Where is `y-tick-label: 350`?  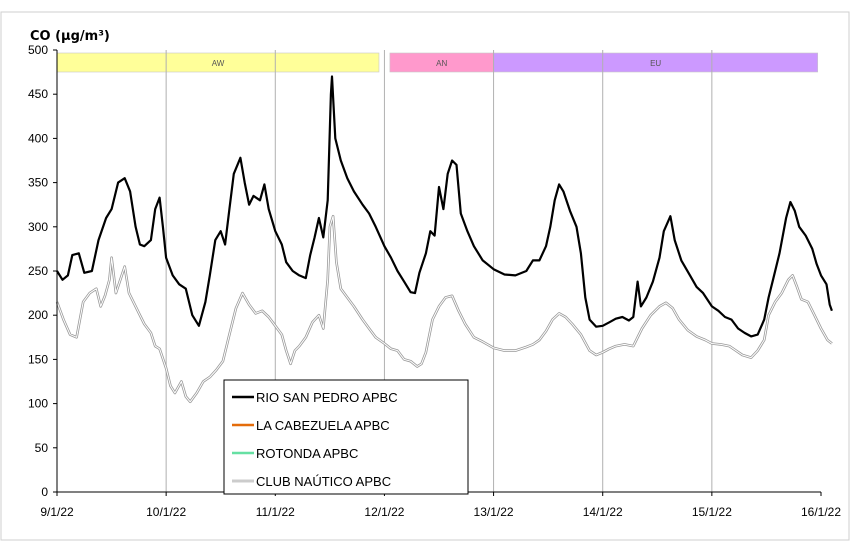 y-tick-label: 350 is located at coordinates (38, 183).